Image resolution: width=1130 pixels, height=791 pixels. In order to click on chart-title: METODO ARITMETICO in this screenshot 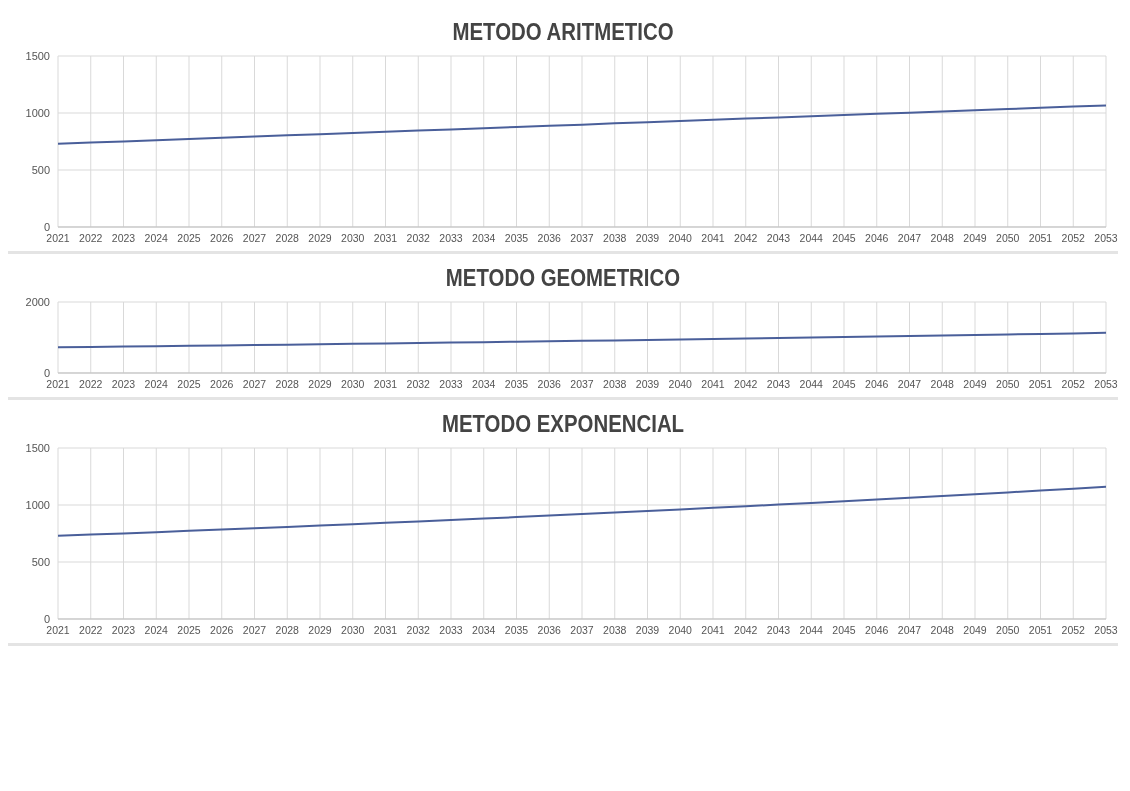, I will do `click(563, 32)`.